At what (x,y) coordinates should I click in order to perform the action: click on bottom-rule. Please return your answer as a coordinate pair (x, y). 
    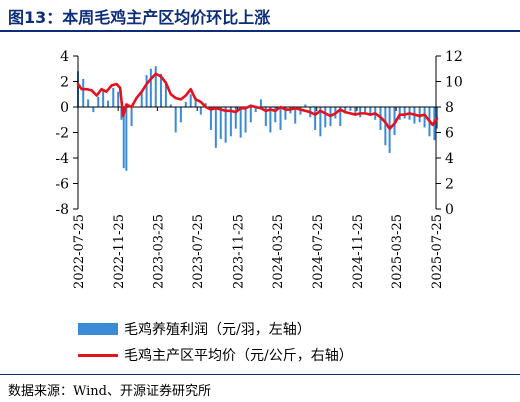
    Looking at the image, I should click on (260, 374).